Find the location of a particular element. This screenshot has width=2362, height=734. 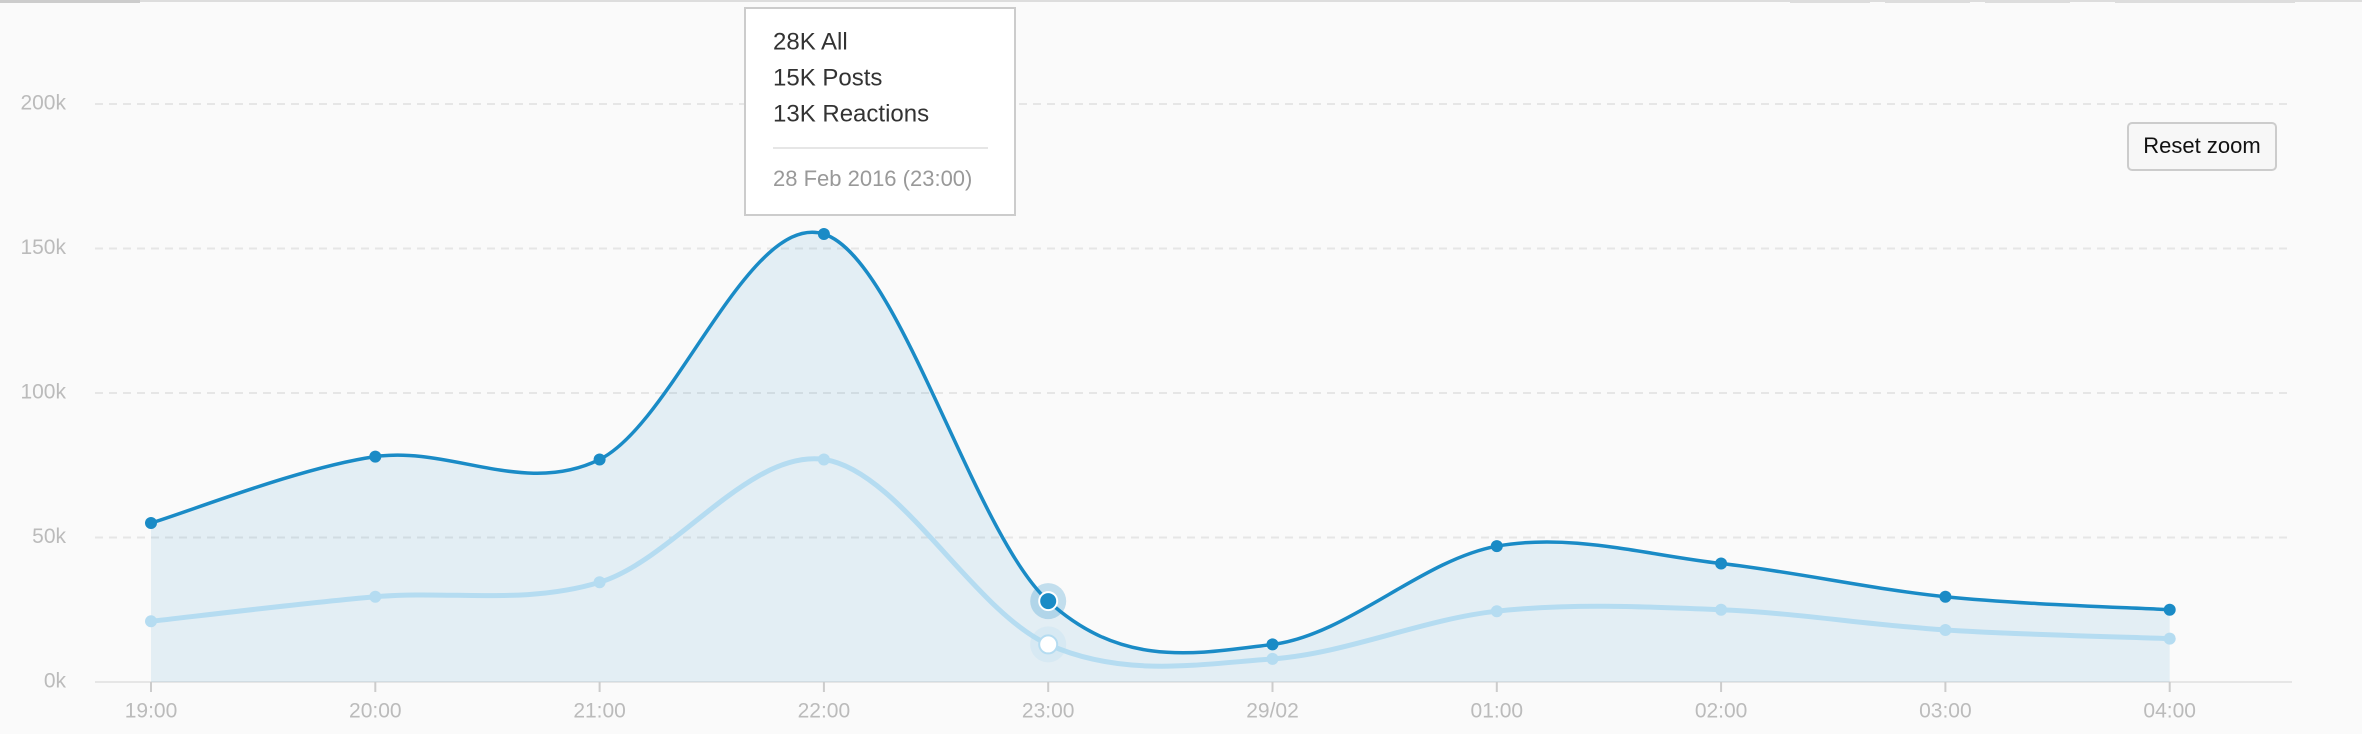

x-tick-label: 29/02 is located at coordinates (1272, 711).